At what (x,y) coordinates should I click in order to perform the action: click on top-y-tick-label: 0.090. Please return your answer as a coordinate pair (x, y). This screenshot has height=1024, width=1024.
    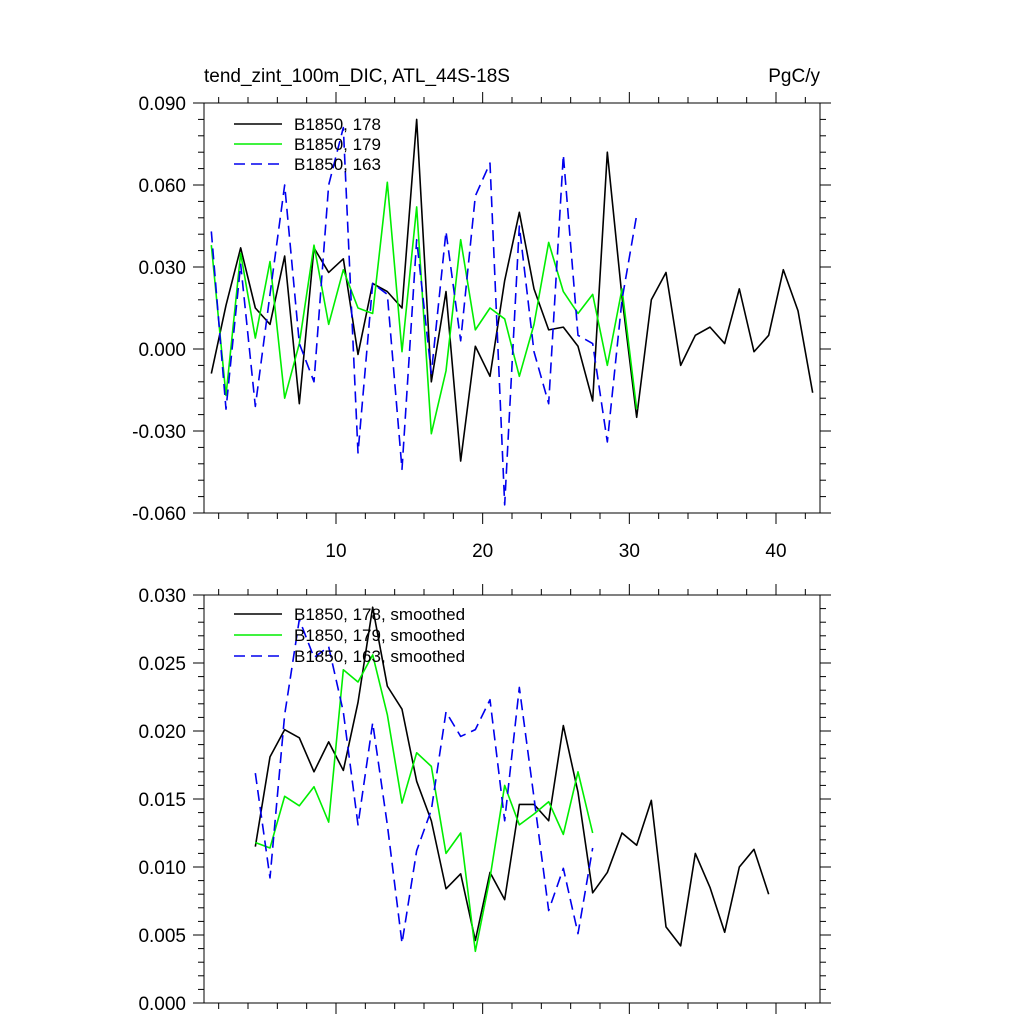
    Looking at the image, I should click on (162, 104).